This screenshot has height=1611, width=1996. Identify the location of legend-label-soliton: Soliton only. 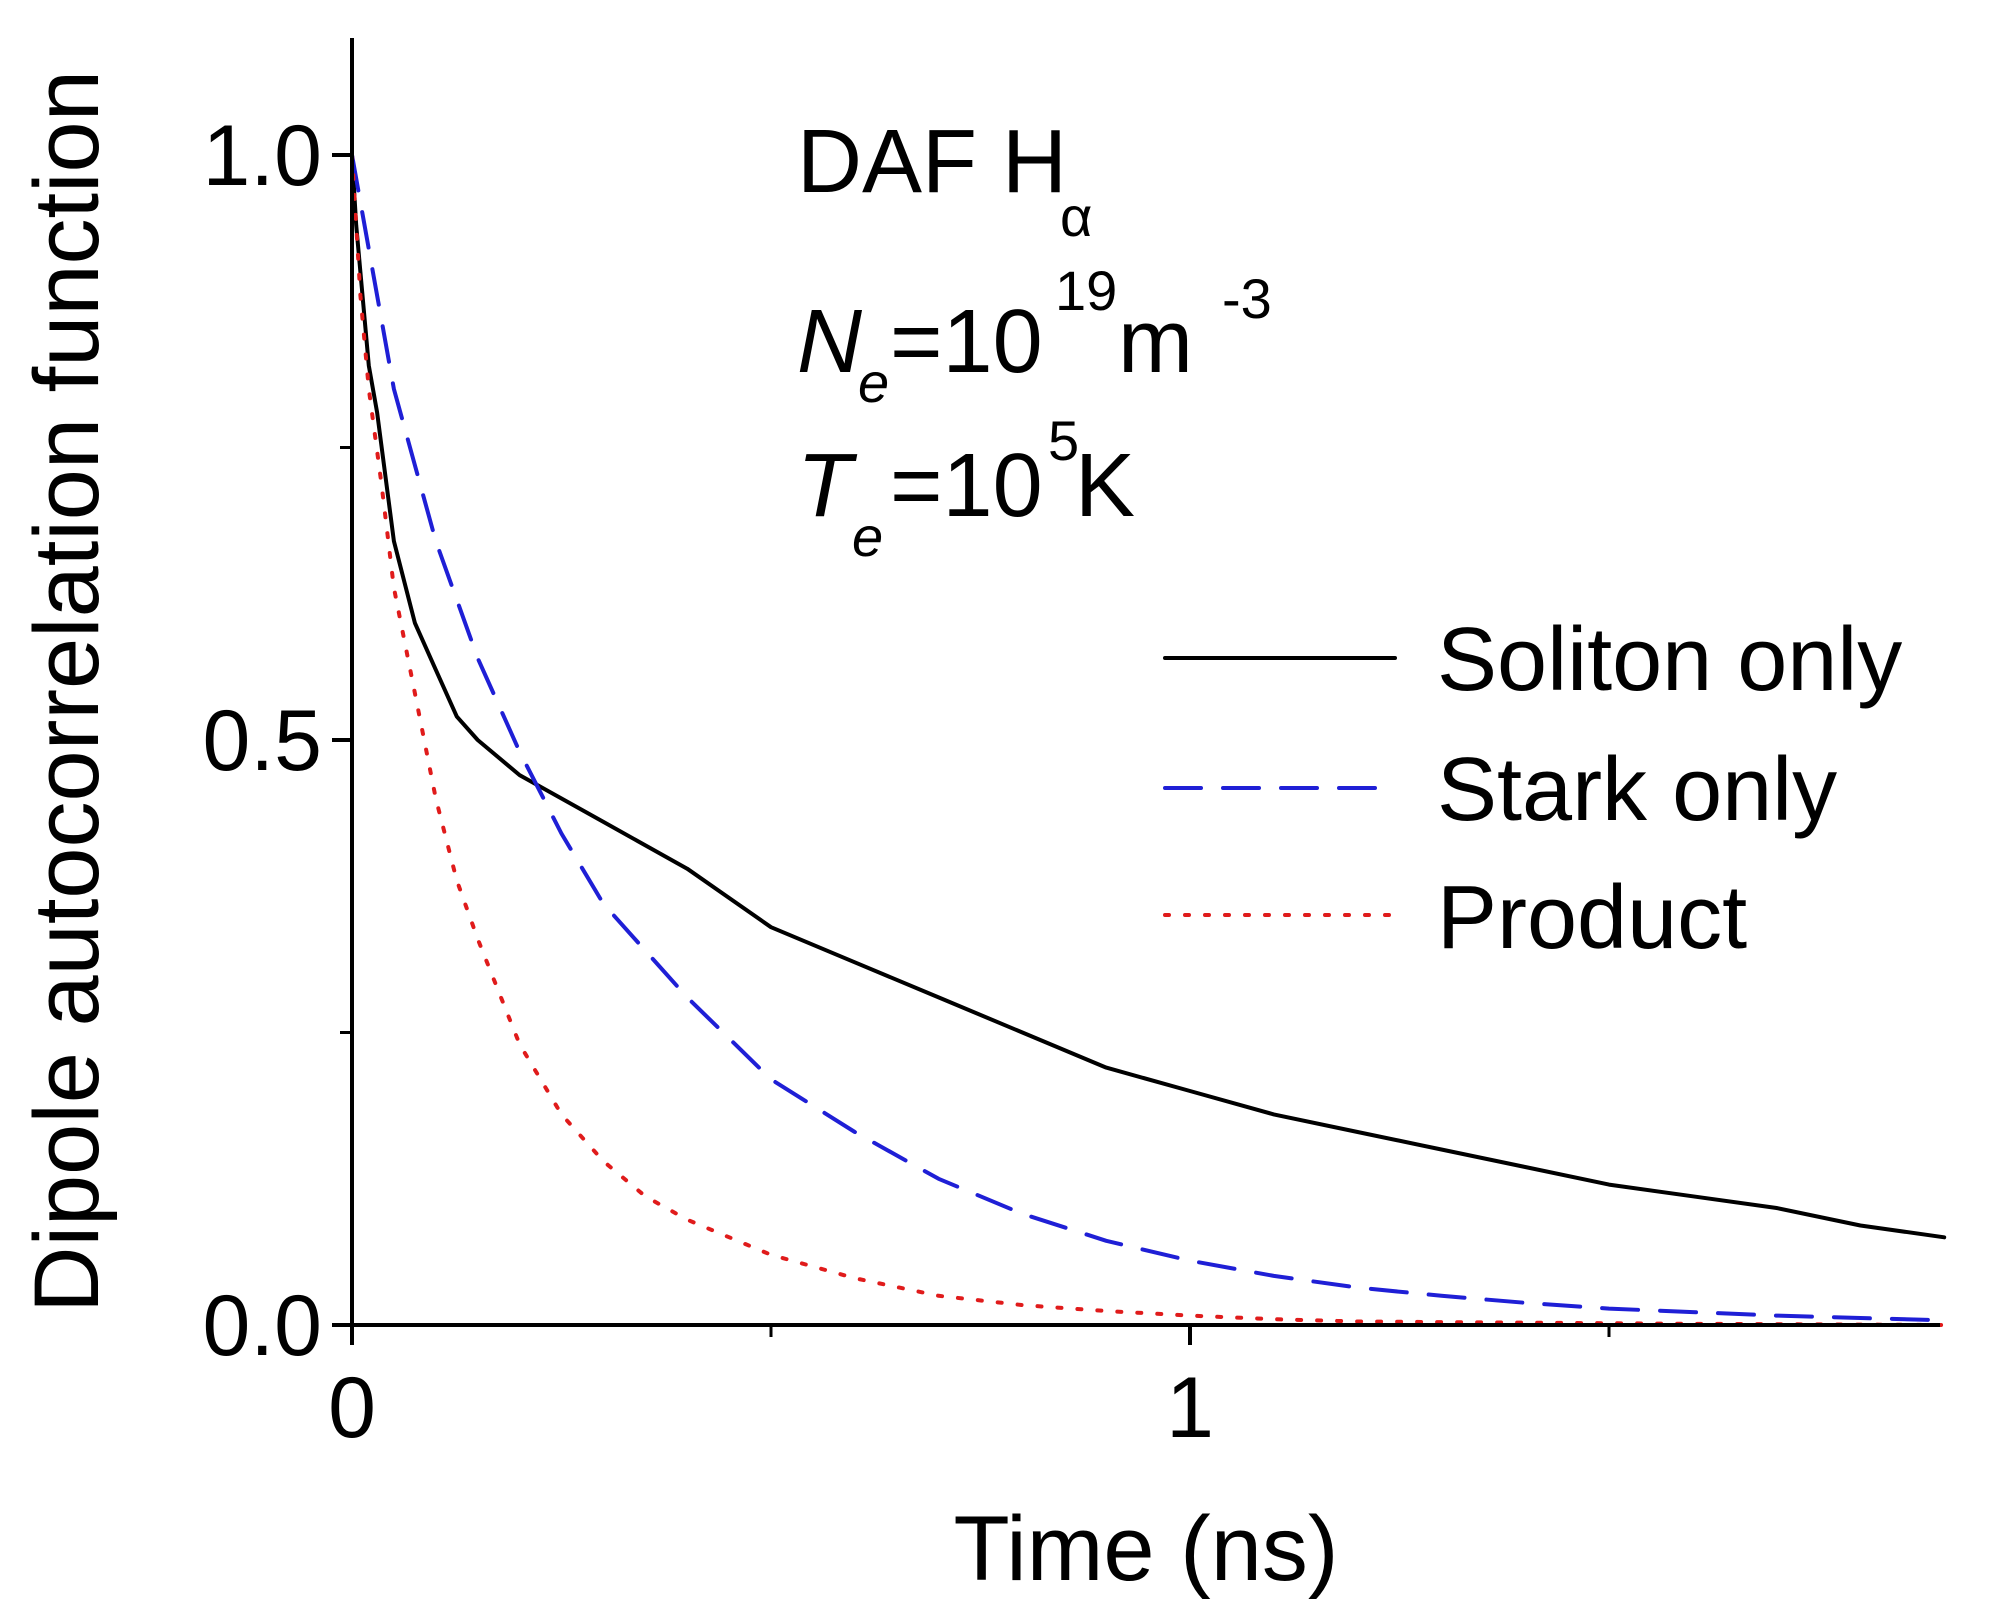
(1669, 660).